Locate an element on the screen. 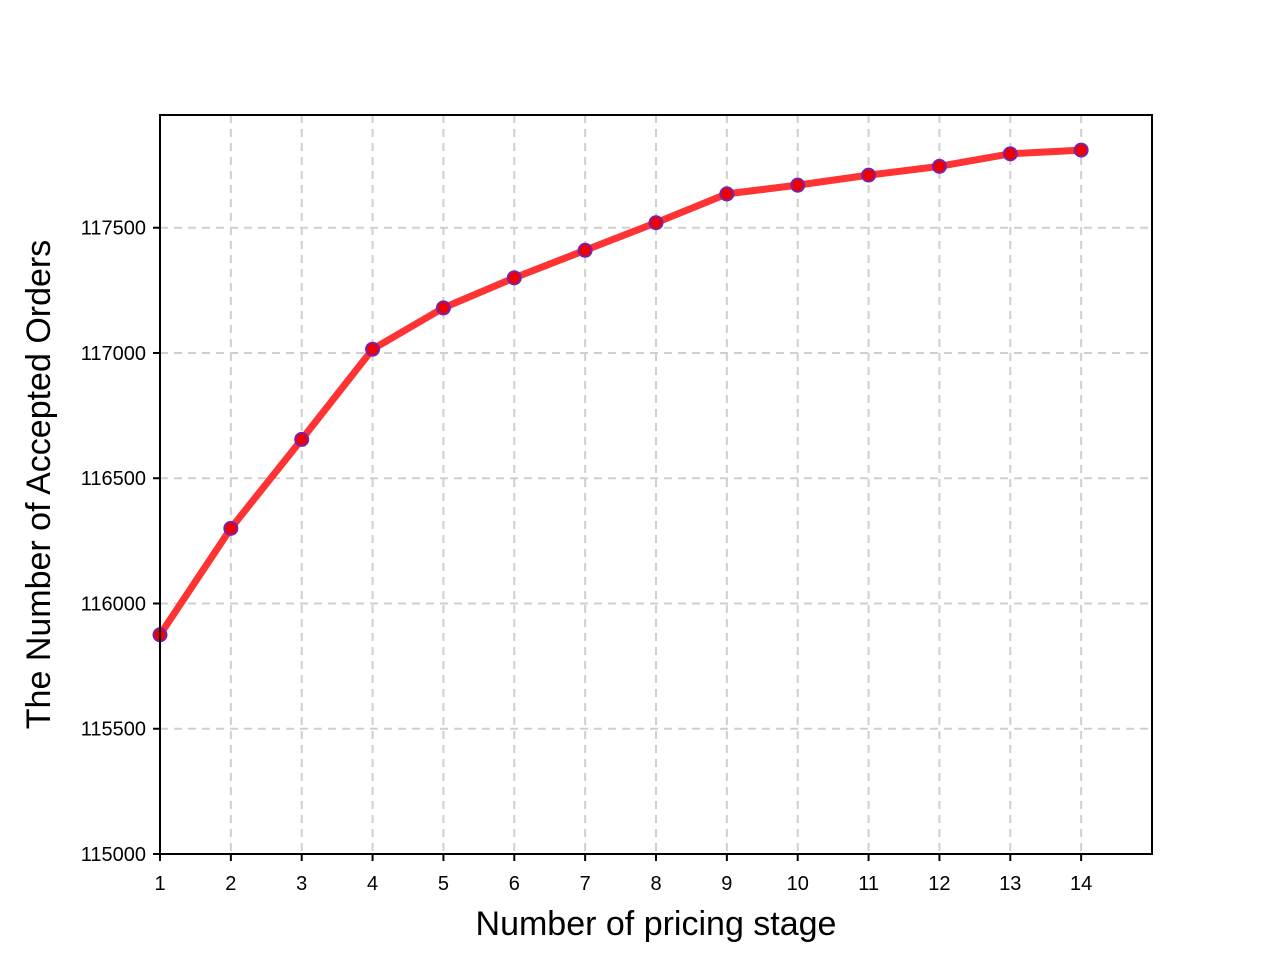 The height and width of the screenshot is (965, 1280). x-tick-label: 14 is located at coordinates (1081, 884).